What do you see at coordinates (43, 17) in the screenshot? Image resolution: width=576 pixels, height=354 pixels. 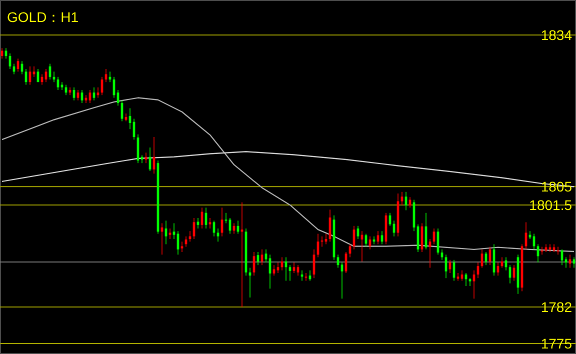 I see `text: GOLD：H1` at bounding box center [43, 17].